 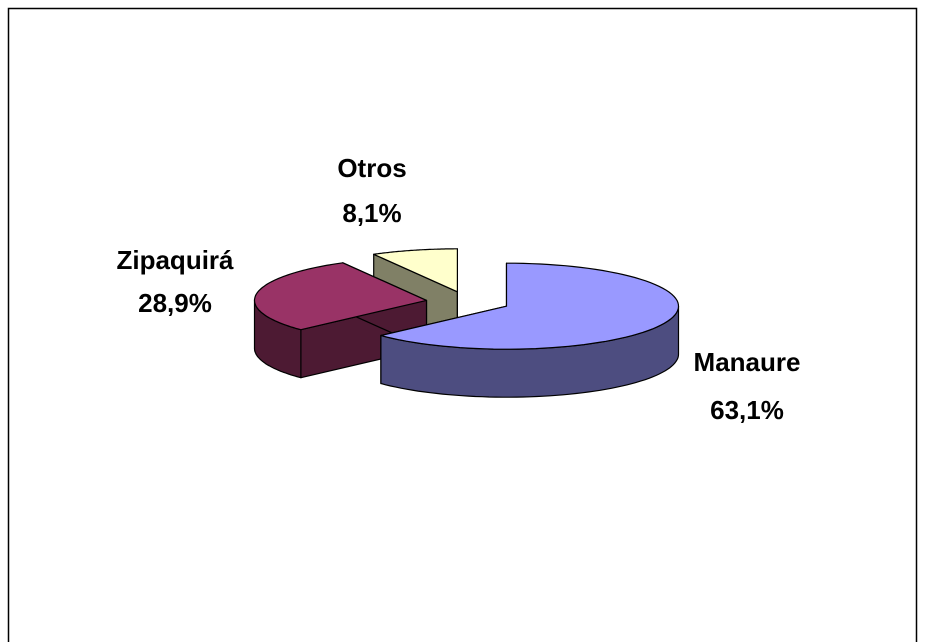 I want to click on slice-label: Zipaquirá, so click(x=175, y=260).